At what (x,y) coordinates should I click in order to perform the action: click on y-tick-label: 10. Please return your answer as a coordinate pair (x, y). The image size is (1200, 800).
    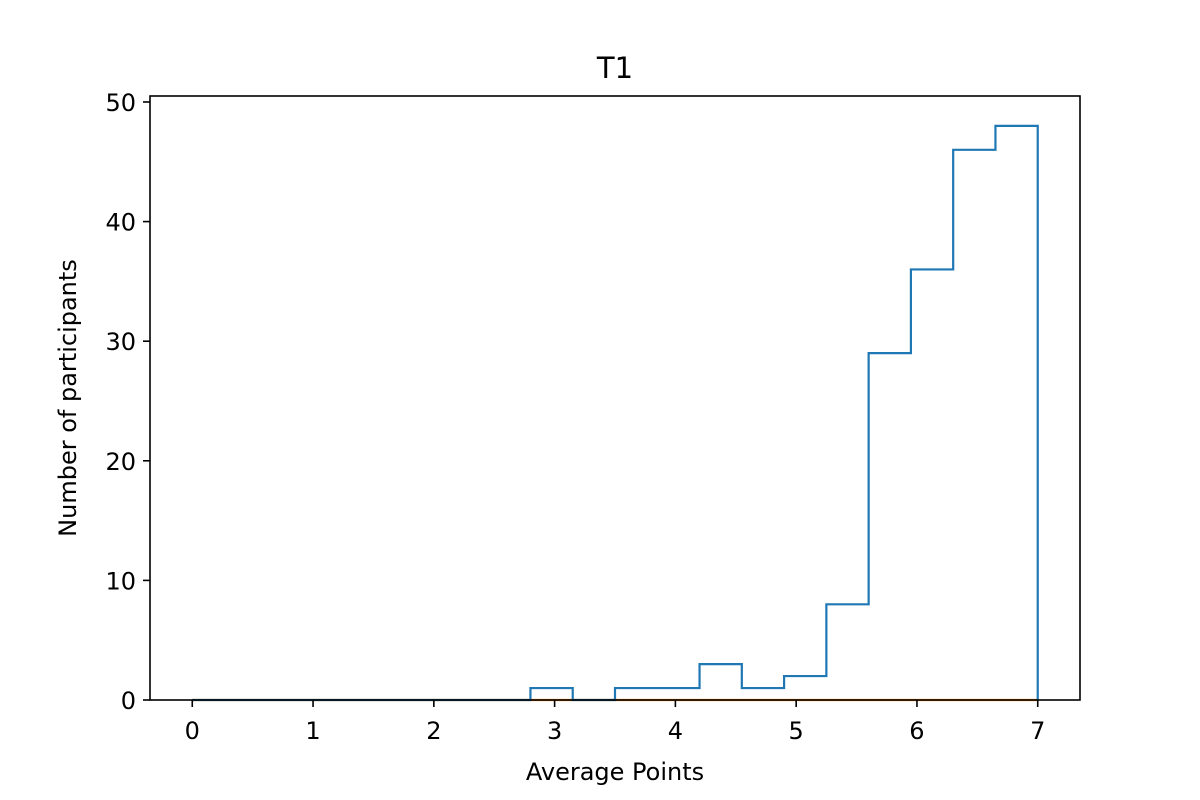
    Looking at the image, I should click on (120, 581).